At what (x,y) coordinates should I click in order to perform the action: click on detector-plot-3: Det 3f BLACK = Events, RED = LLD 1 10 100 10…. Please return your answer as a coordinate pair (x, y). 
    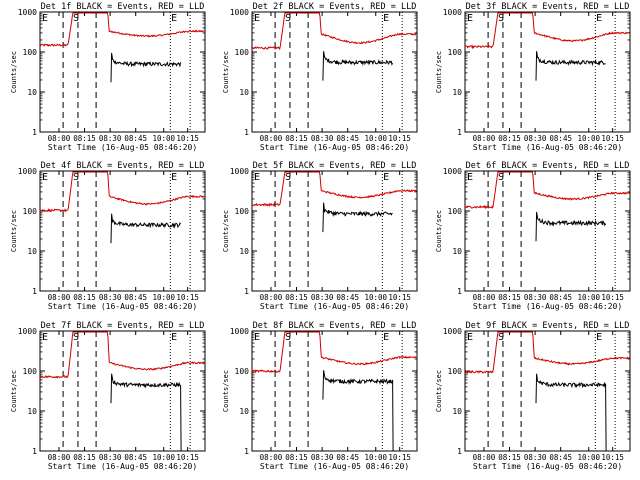
    Looking at the image, I should click on (533, 77).